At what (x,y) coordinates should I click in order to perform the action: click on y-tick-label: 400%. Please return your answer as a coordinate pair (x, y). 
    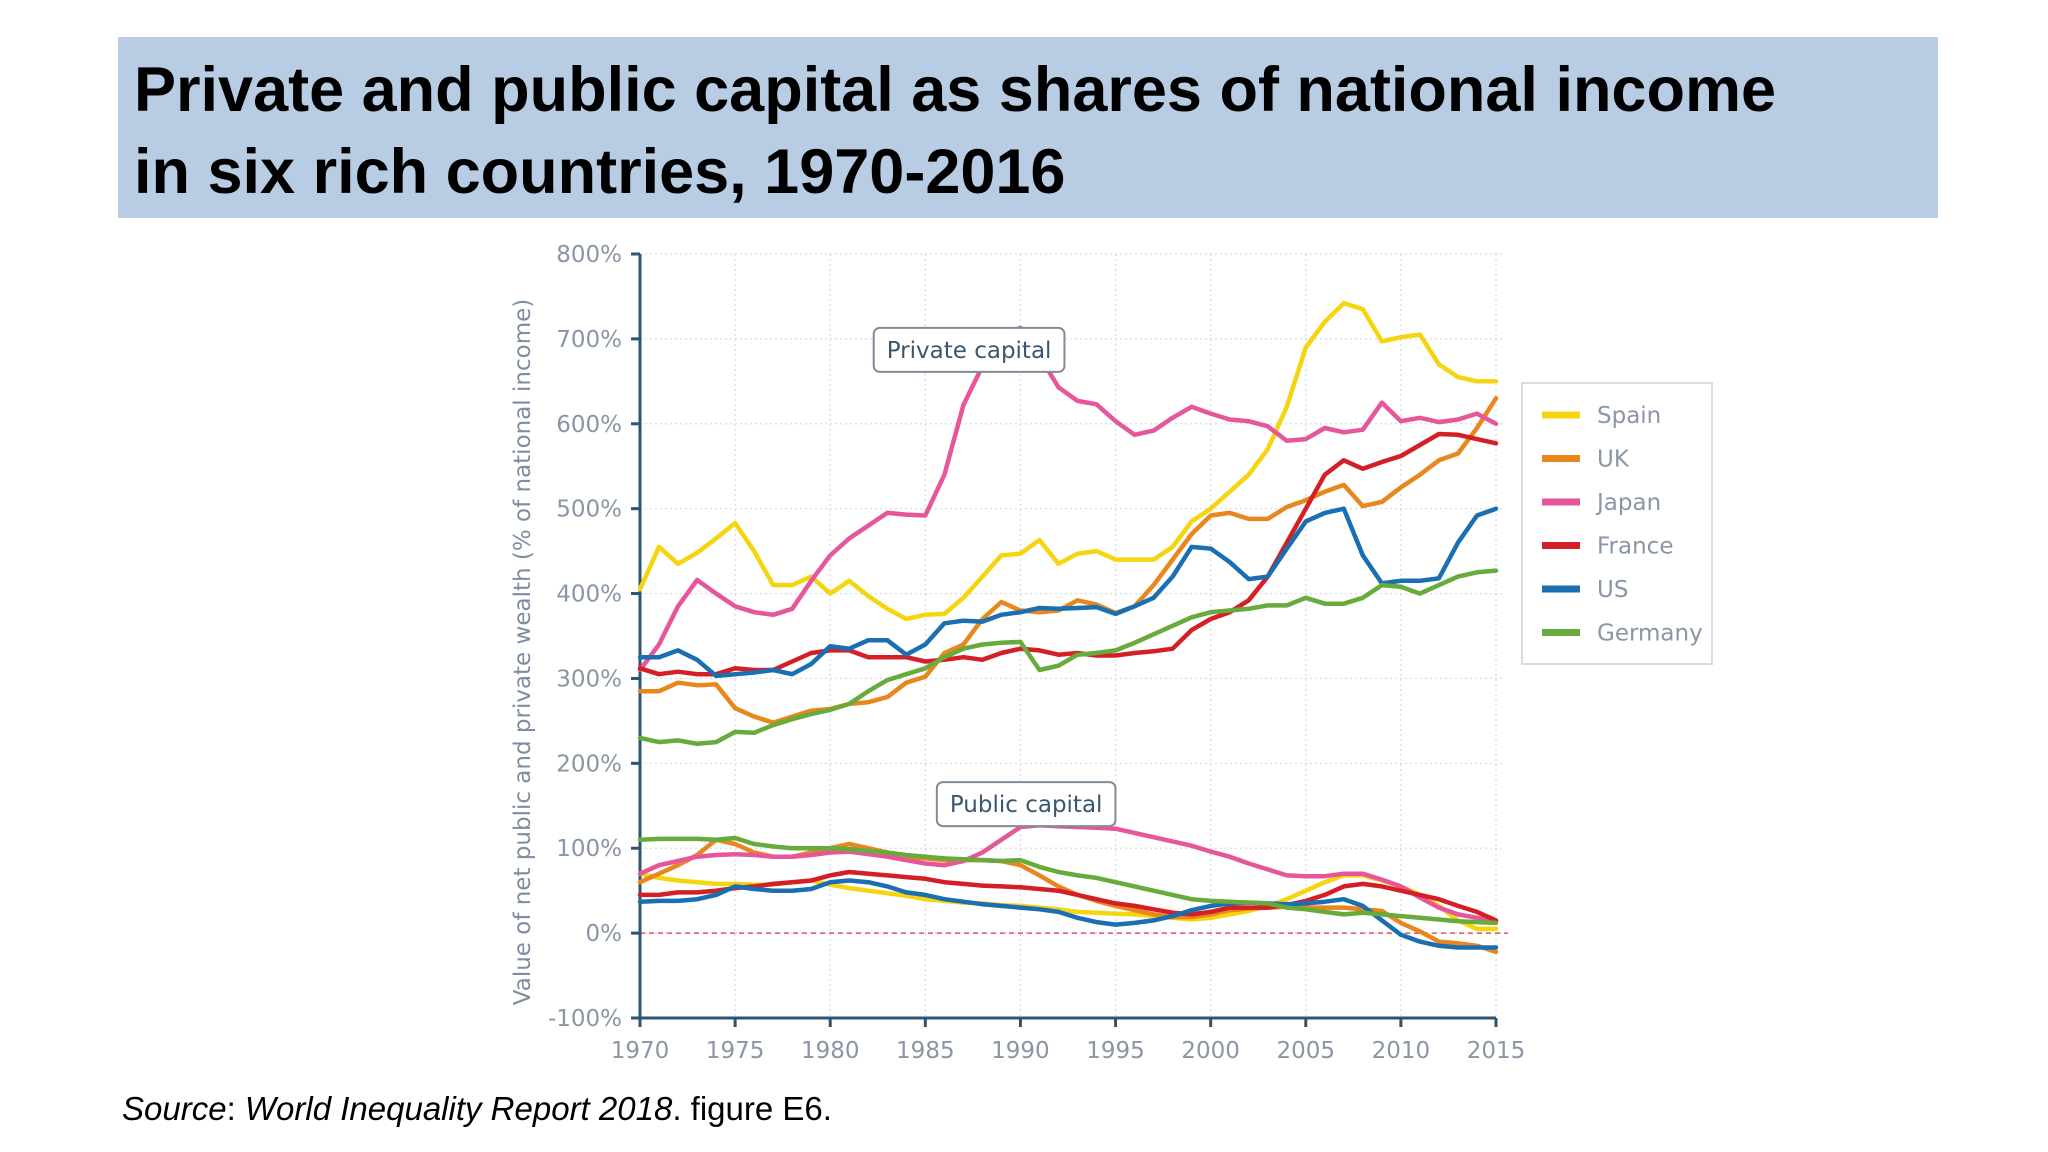
    Looking at the image, I should click on (589, 595).